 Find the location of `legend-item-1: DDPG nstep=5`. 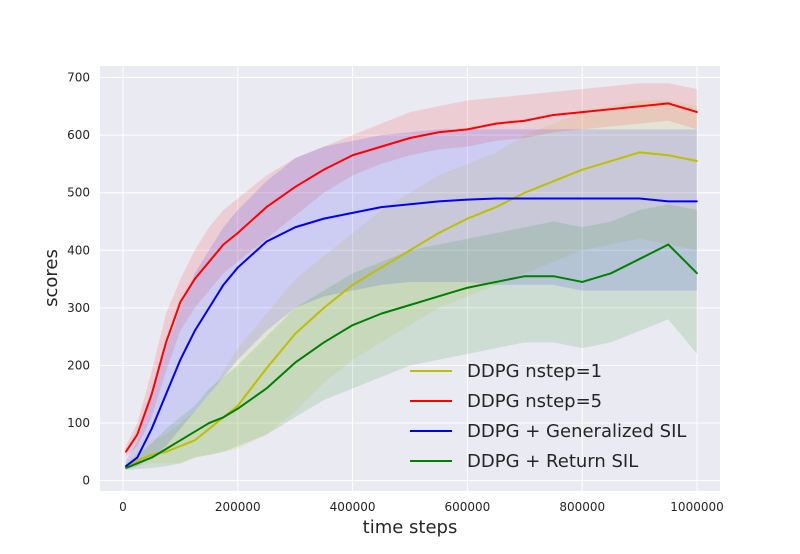

legend-item-1: DDPG nstep=5 is located at coordinates (506, 401).